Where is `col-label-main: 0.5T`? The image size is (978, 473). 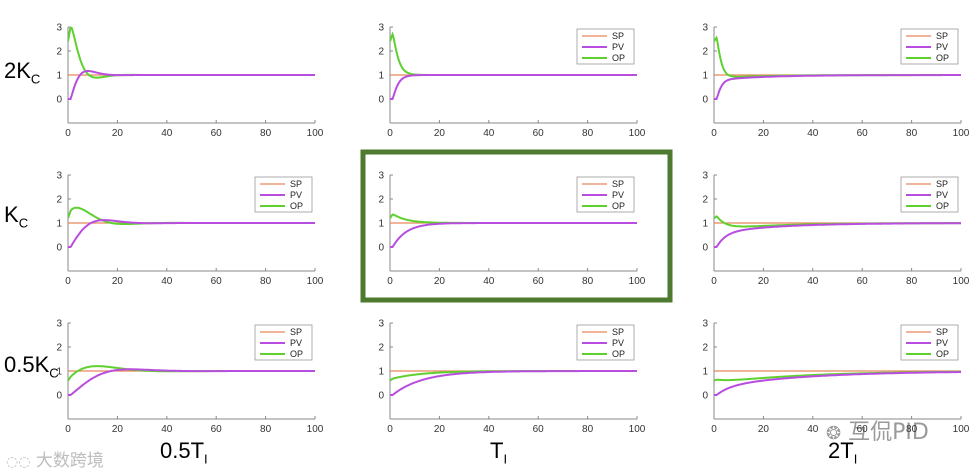 col-label-main: 0.5T is located at coordinates (182, 450).